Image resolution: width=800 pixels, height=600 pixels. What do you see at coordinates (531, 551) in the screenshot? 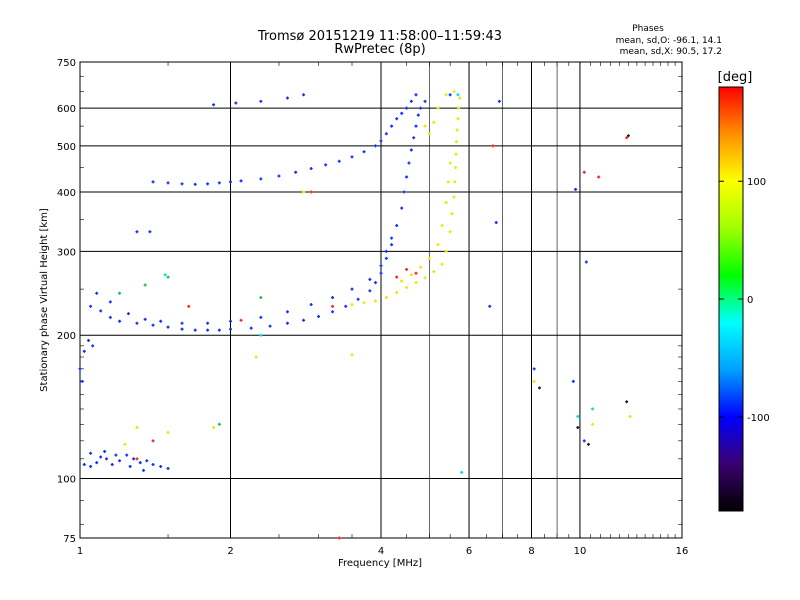
I see `x-tick-label: 8` at bounding box center [531, 551].